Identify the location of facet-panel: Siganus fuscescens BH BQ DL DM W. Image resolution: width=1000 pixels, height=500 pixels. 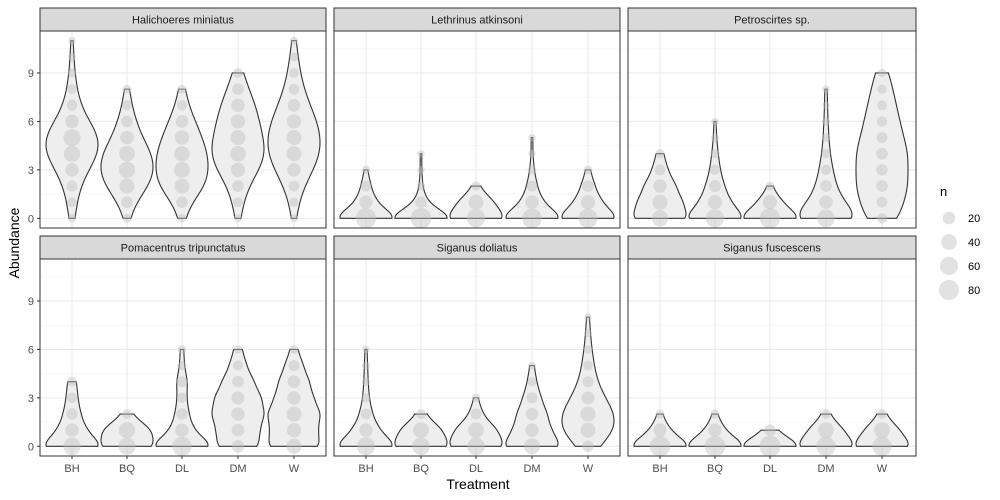
(772, 355).